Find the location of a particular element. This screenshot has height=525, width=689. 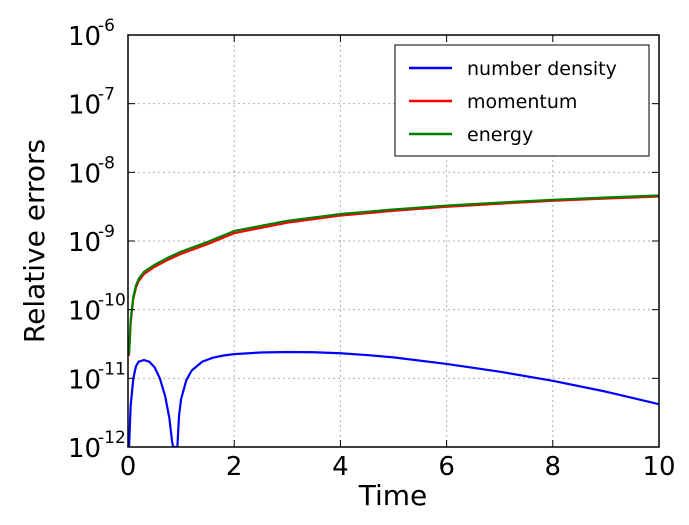

x-tick-label: 2 is located at coordinates (234, 467).